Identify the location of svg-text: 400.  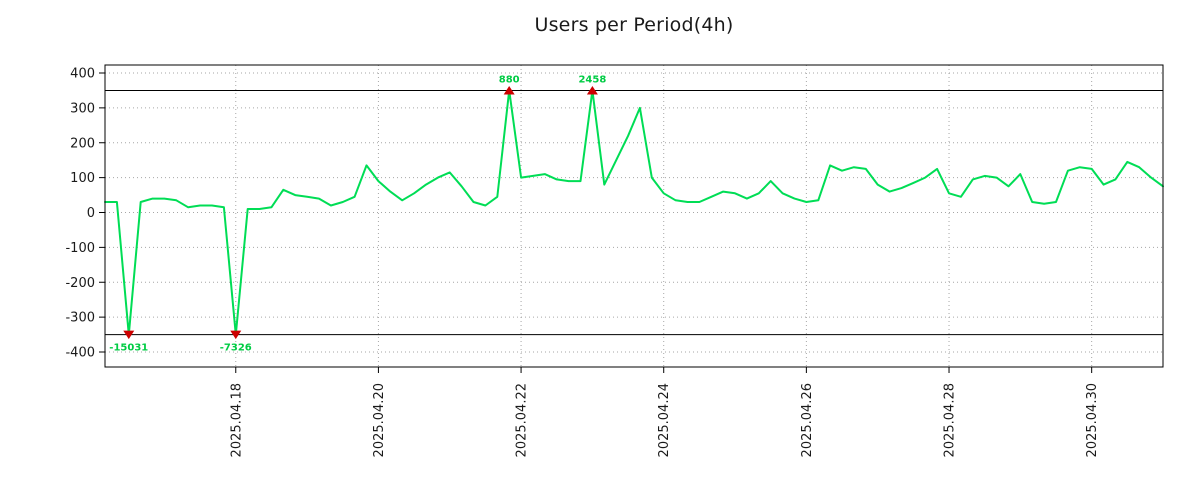
(82, 74).